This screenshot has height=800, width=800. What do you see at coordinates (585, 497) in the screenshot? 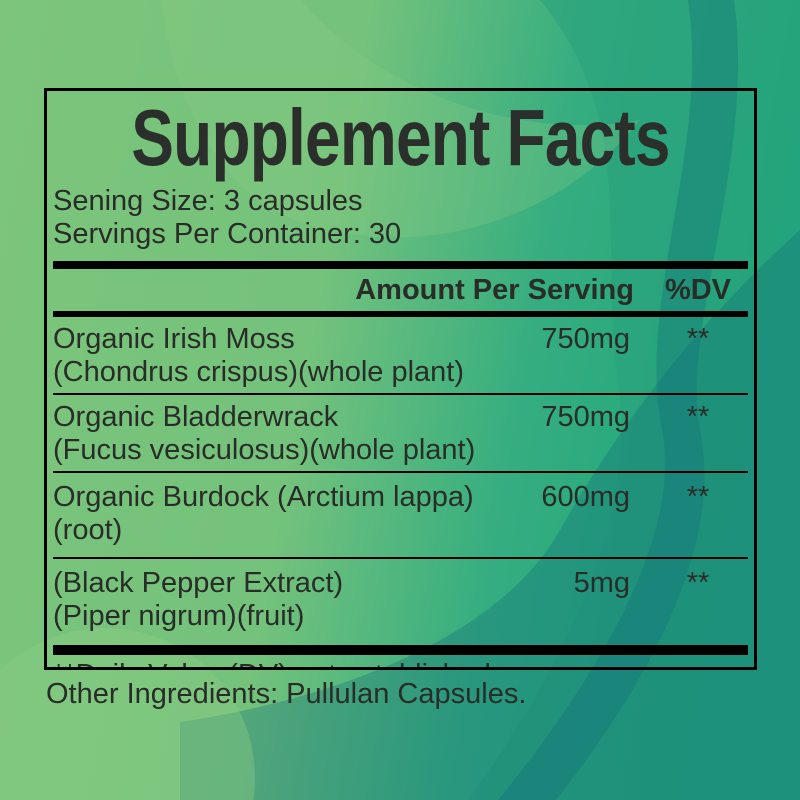
I see `ingredient-amount: 600mg` at bounding box center [585, 497].